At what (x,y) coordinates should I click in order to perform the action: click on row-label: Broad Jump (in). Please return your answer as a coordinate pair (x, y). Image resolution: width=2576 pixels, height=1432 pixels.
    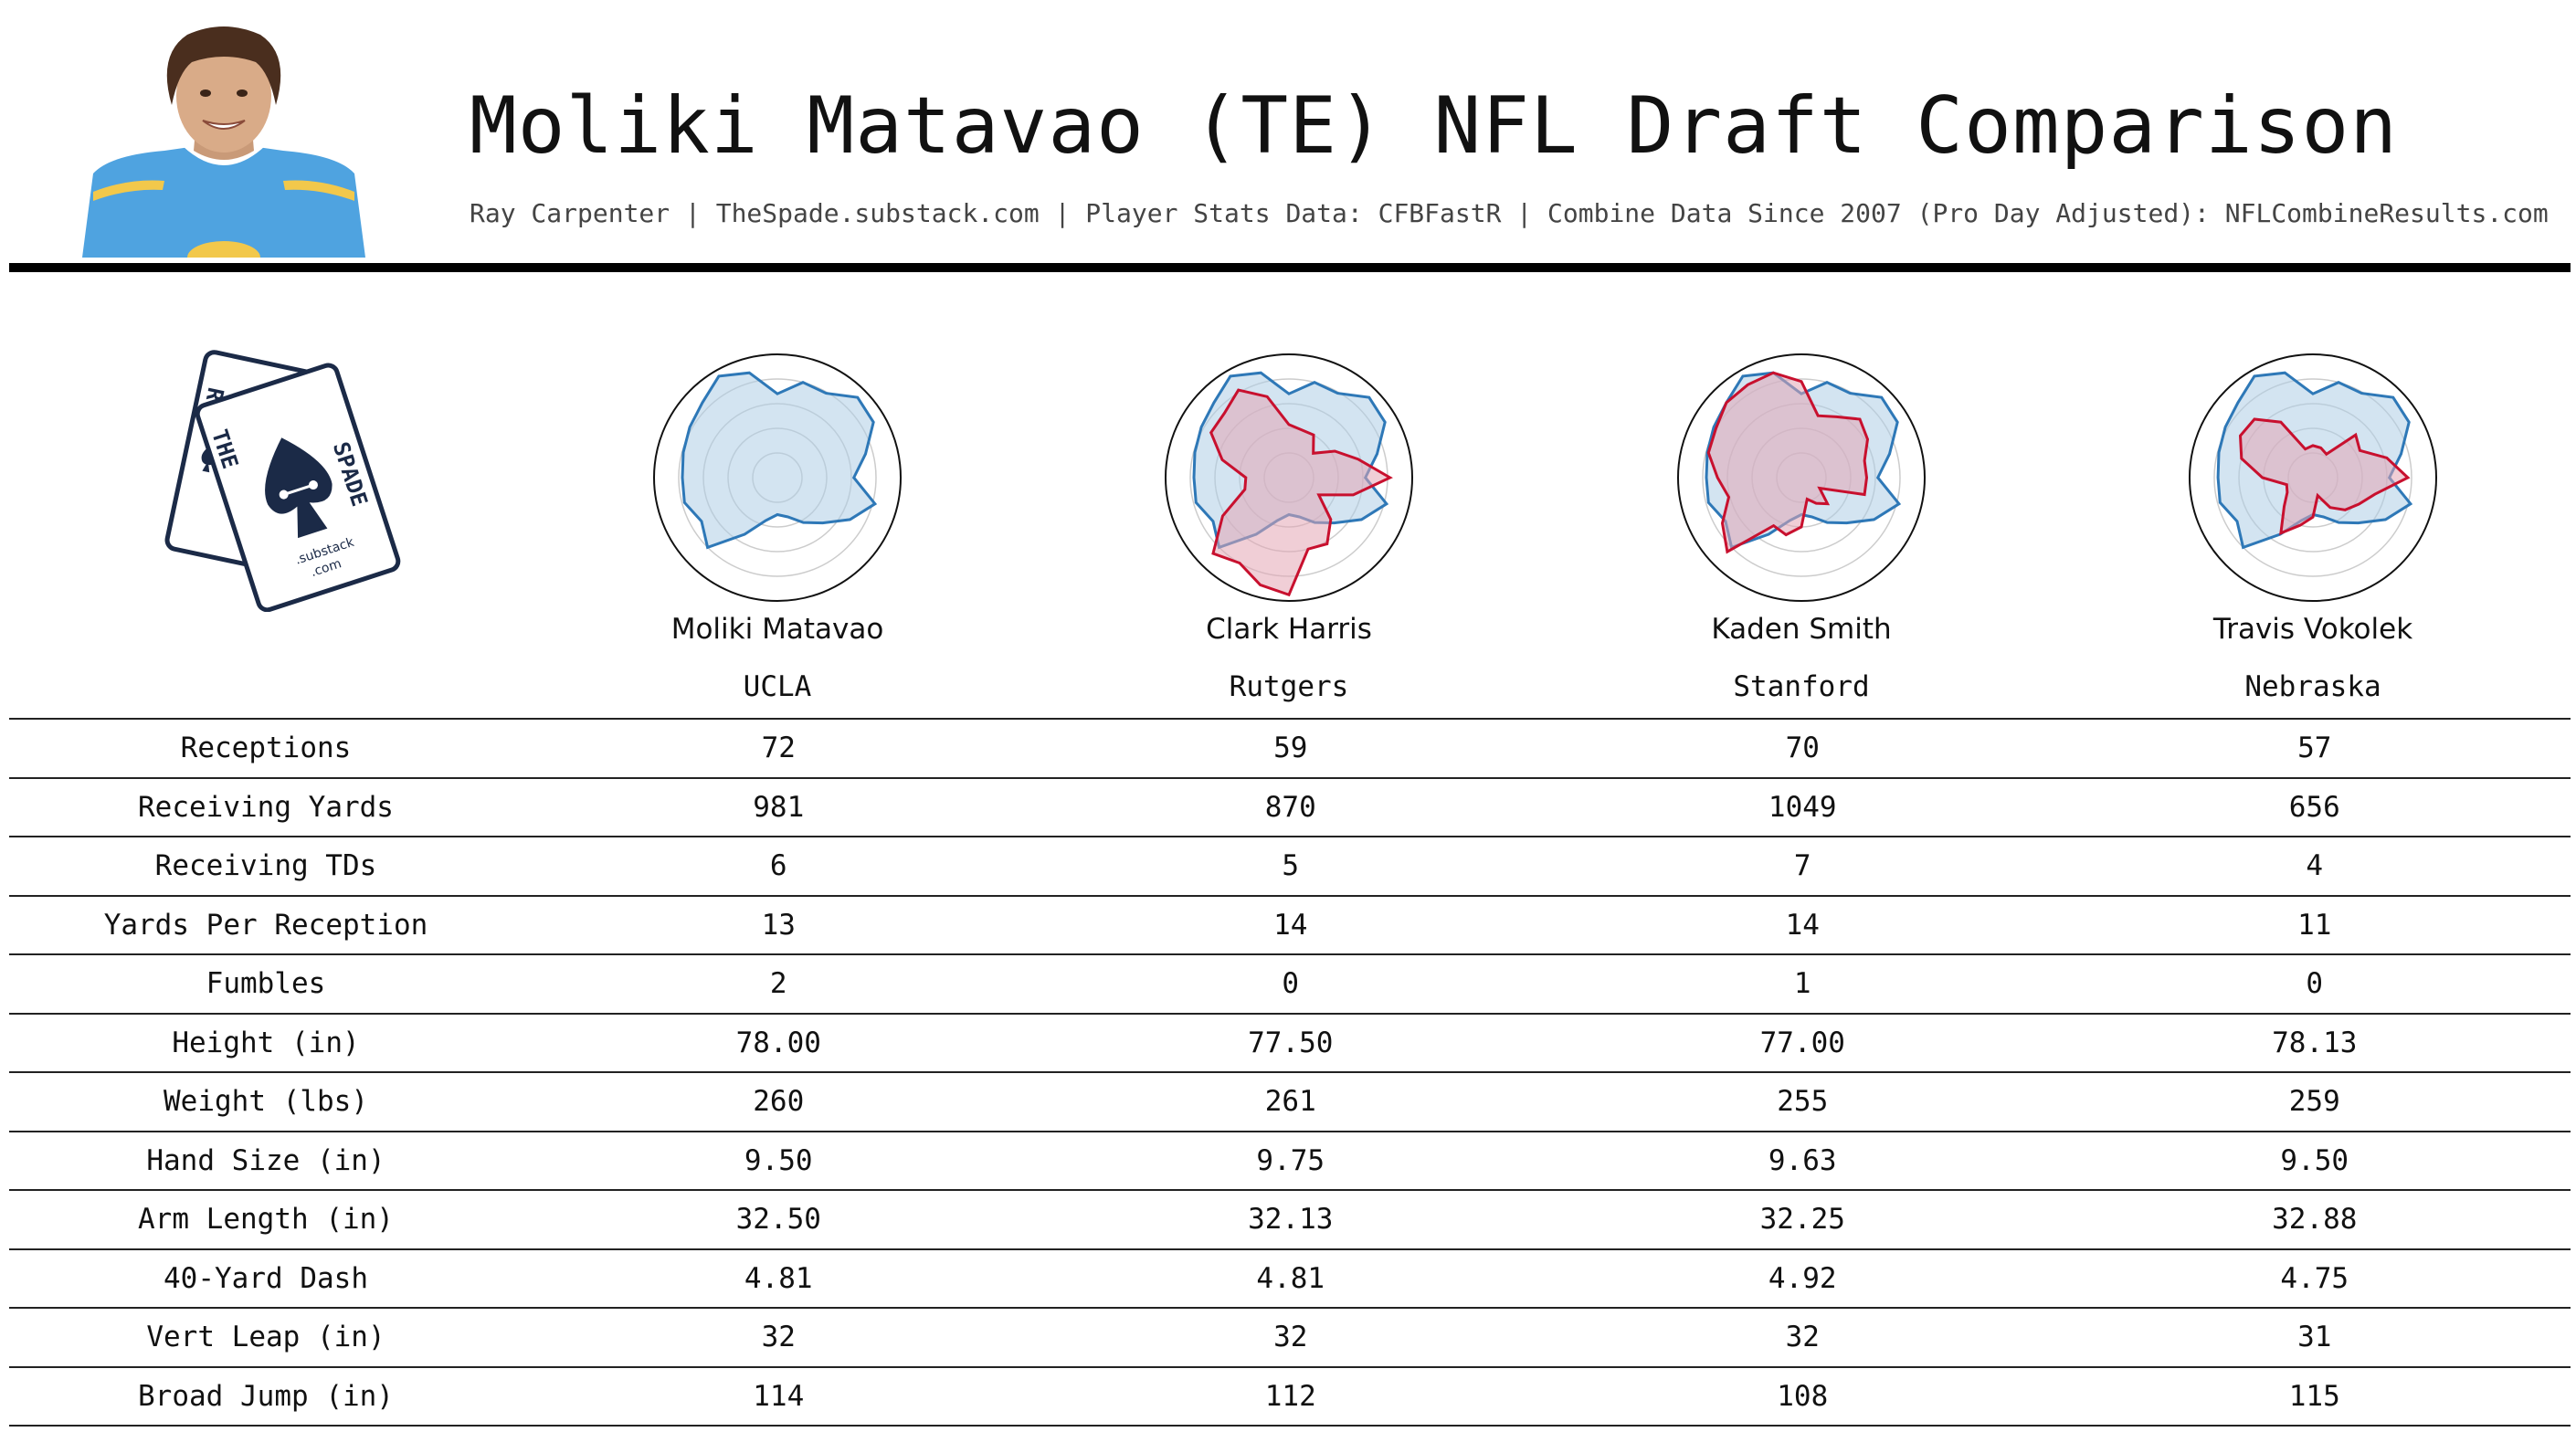
    Looking at the image, I should click on (266, 1396).